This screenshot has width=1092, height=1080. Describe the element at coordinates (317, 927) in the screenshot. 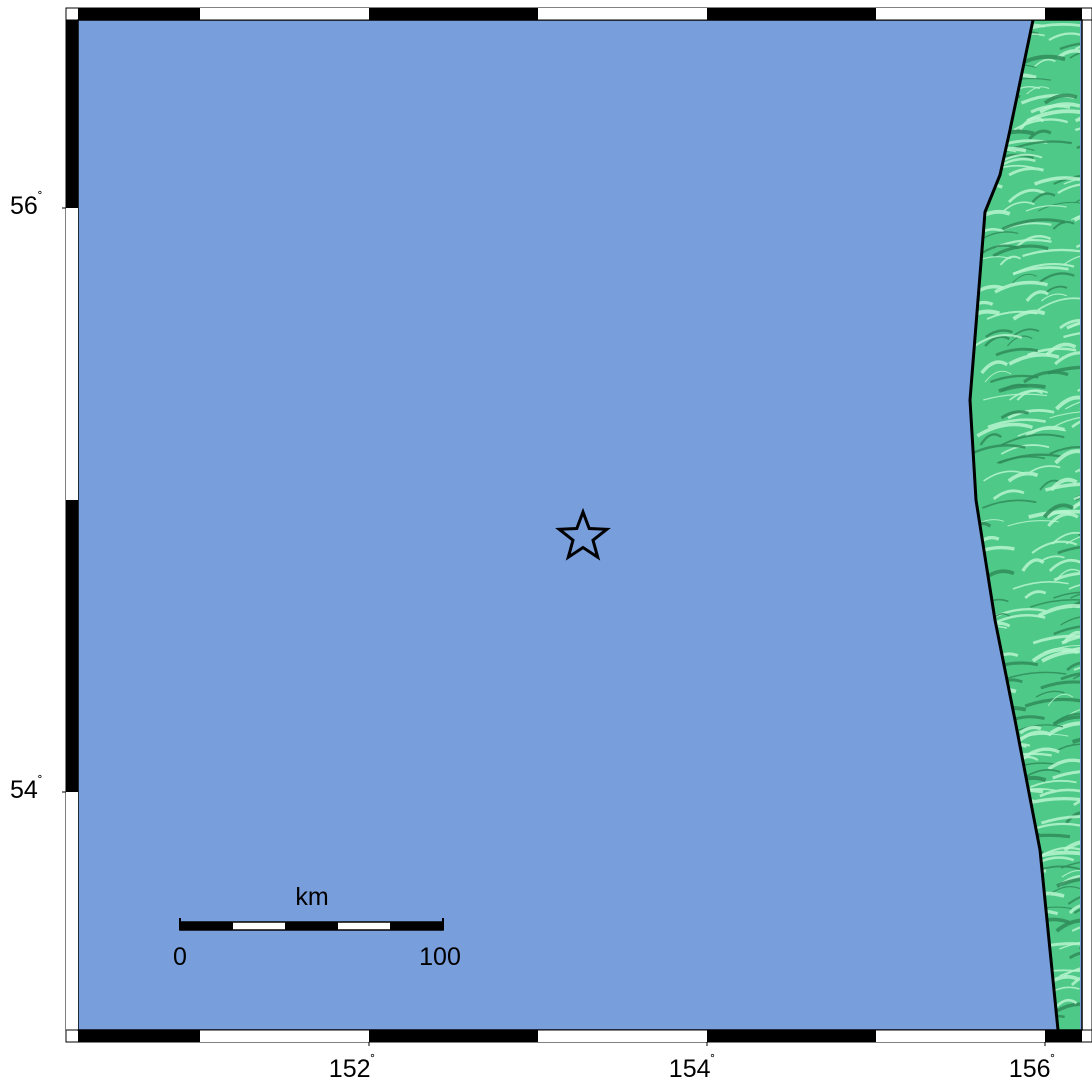

I see `scale-bar: km 0 100` at that location.